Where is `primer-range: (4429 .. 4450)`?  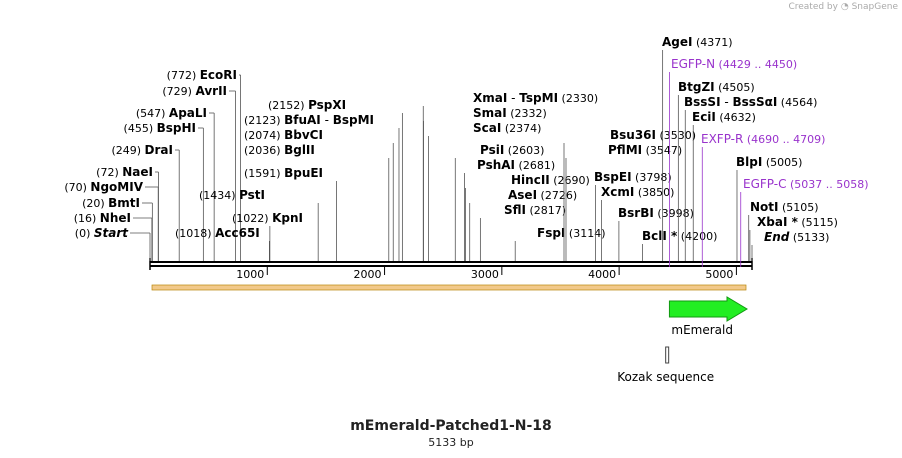 primer-range: (4429 .. 4450) is located at coordinates (756, 64).